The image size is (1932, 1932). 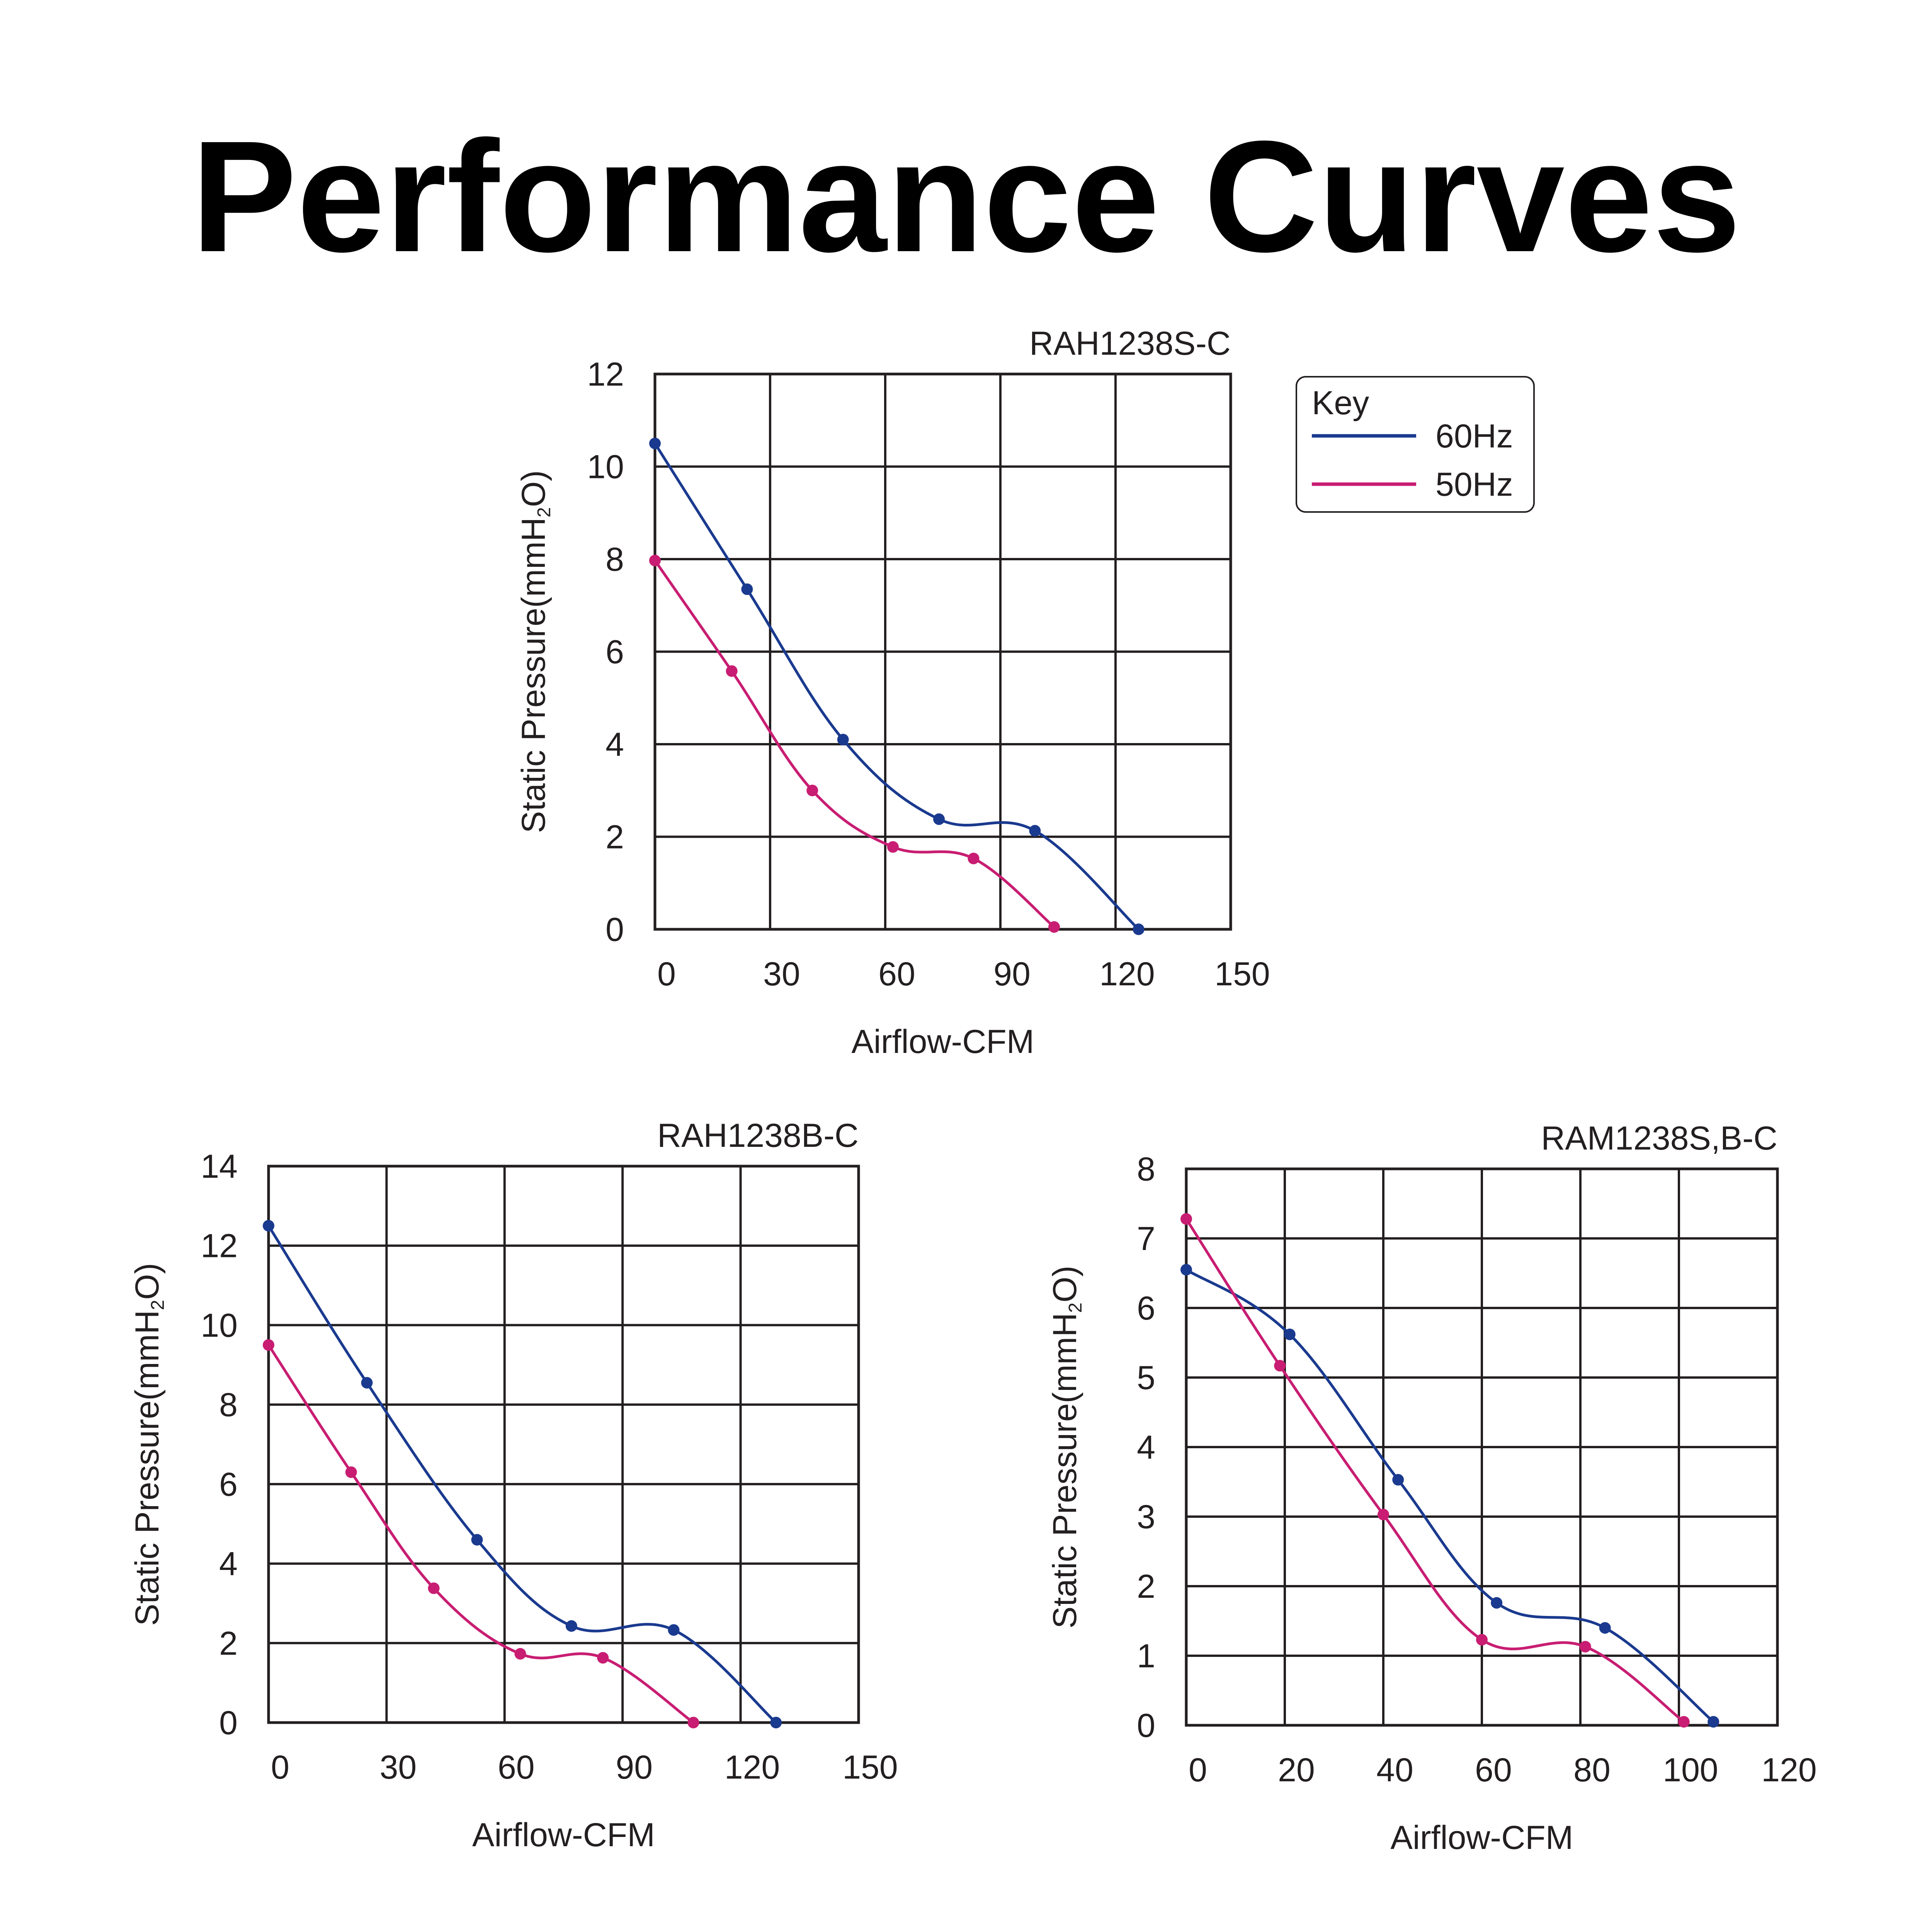 What do you see at coordinates (1395, 1771) in the screenshot?
I see `x-tick-label: 40` at bounding box center [1395, 1771].